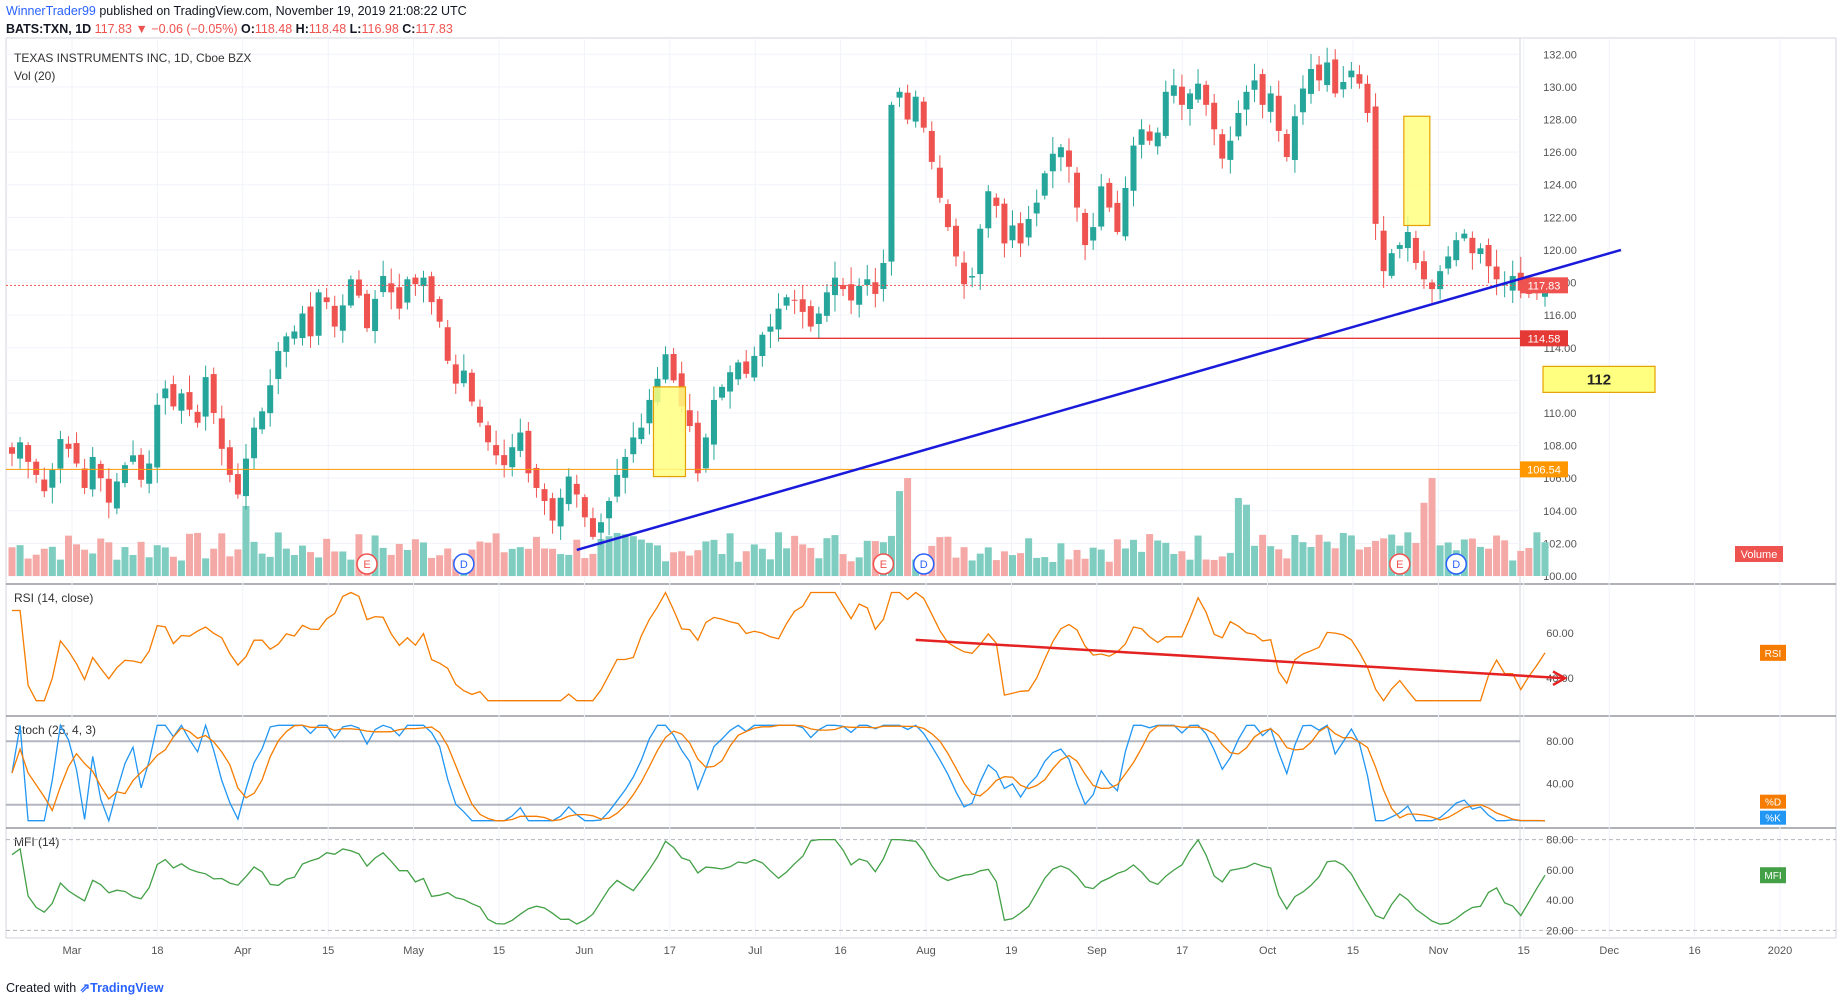  I want to click on close-label: C:, so click(409, 29).